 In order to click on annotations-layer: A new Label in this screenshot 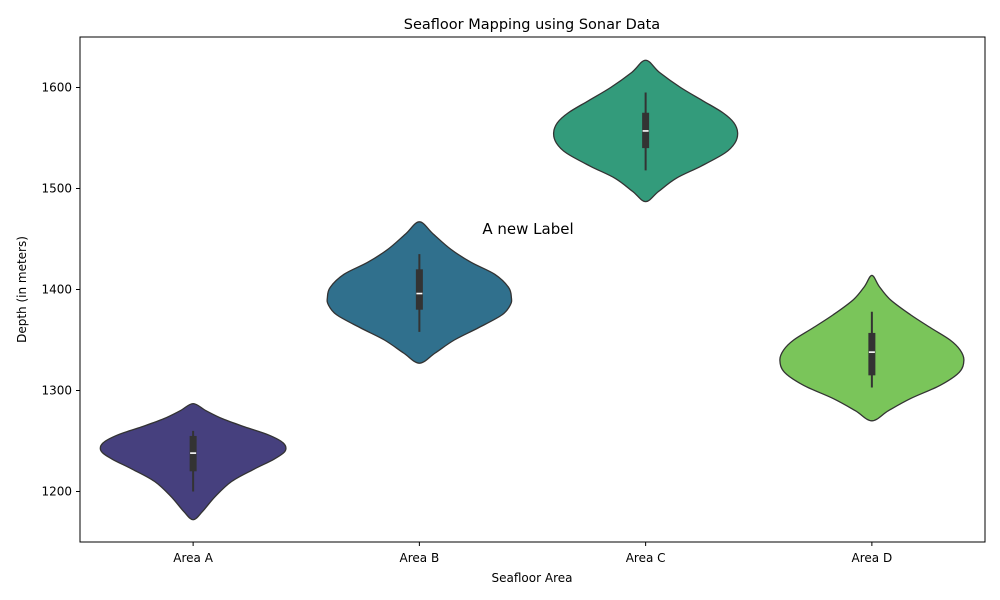, I will do `click(527, 229)`.